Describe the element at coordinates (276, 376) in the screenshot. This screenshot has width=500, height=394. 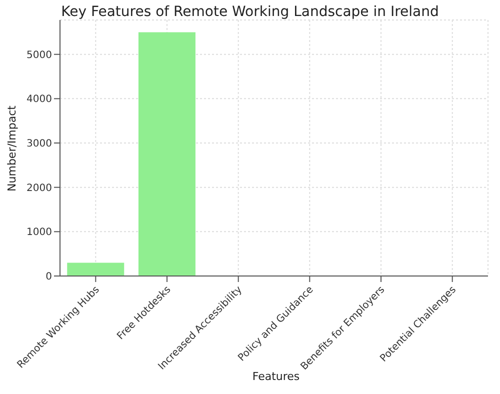
I see `x-axis-title: Features` at that location.